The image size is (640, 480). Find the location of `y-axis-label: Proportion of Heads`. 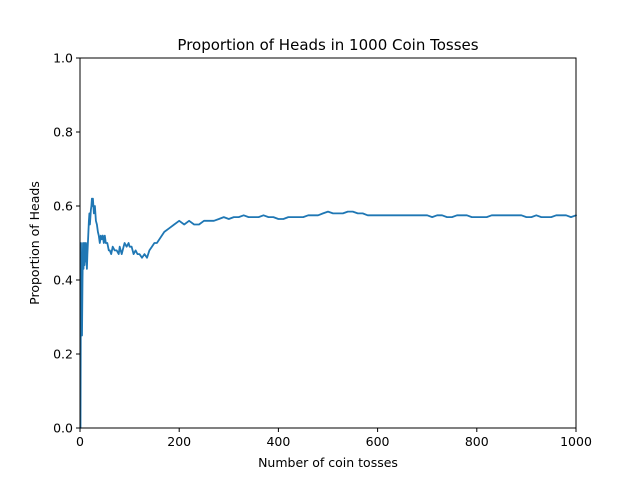

y-axis-label: Proportion of Heads is located at coordinates (34, 243).